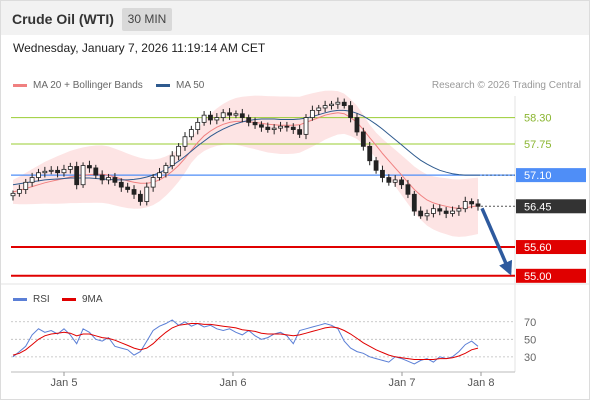  What do you see at coordinates (245, 342) in the screenshot?
I see `rsi-line` at bounding box center [245, 342].